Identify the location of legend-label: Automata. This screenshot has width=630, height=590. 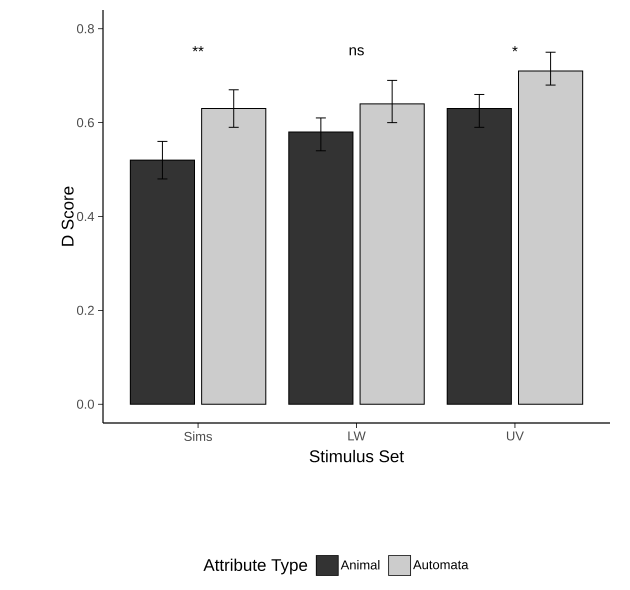
(440, 565).